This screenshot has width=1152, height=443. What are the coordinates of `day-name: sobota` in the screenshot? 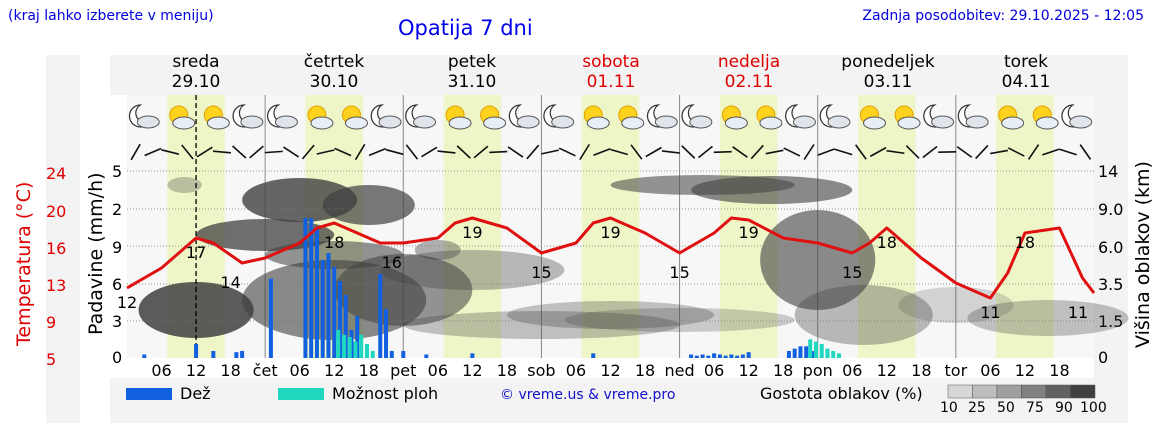 It's located at (611, 62).